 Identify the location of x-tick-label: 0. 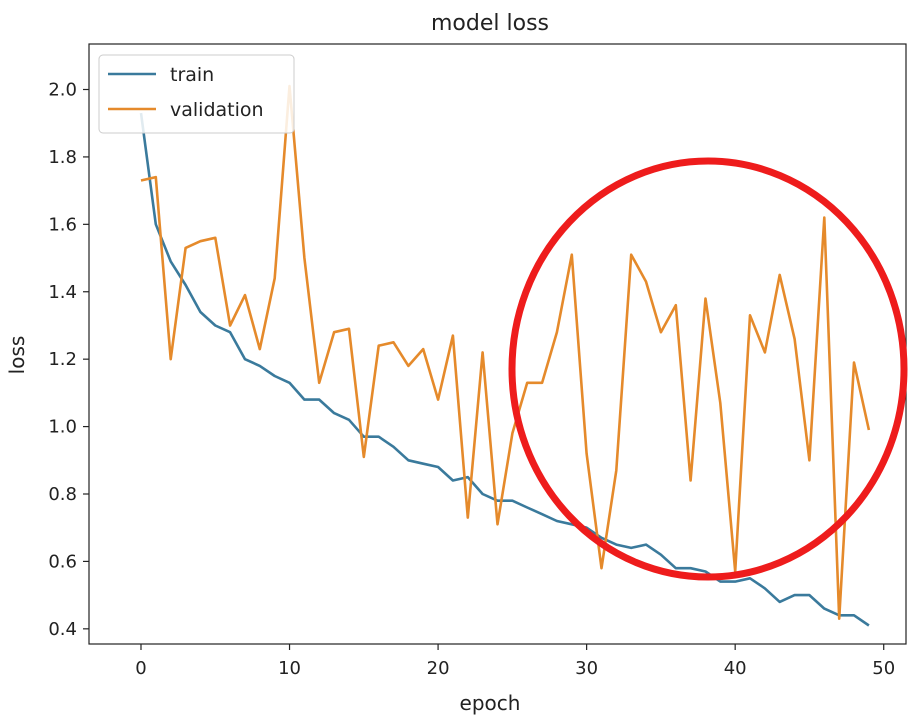
(140, 668).